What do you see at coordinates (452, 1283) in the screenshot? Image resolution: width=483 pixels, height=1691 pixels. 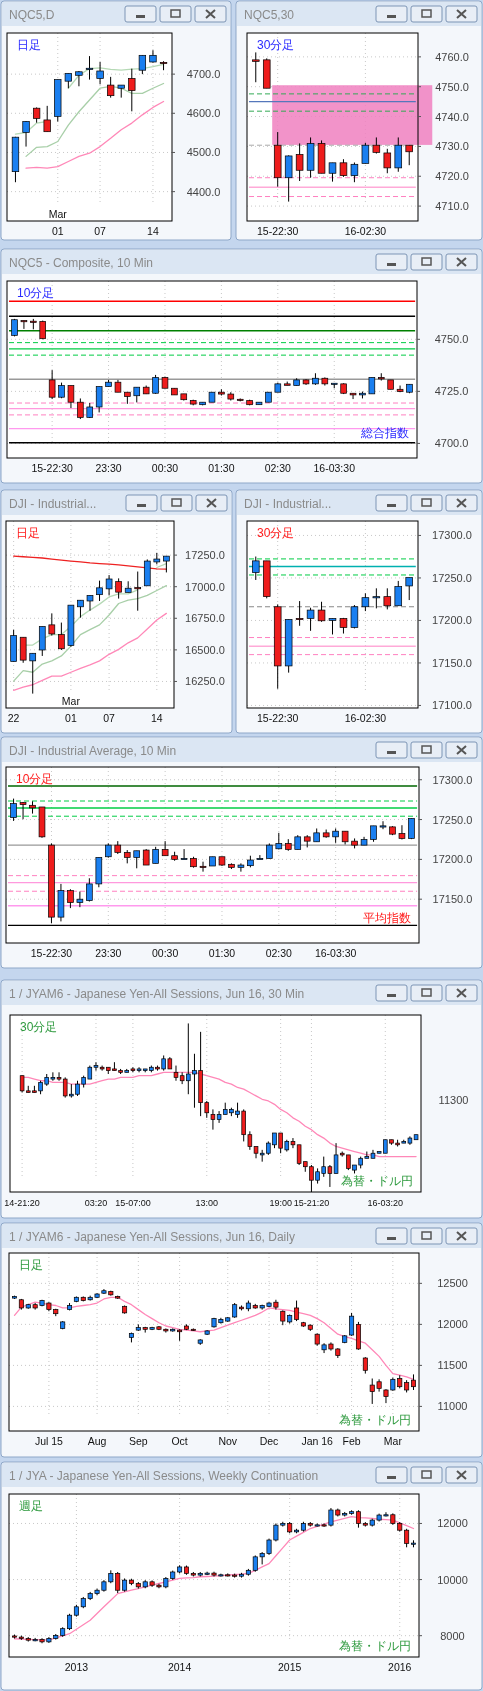 I see `y-tick-label: 12500` at bounding box center [452, 1283].